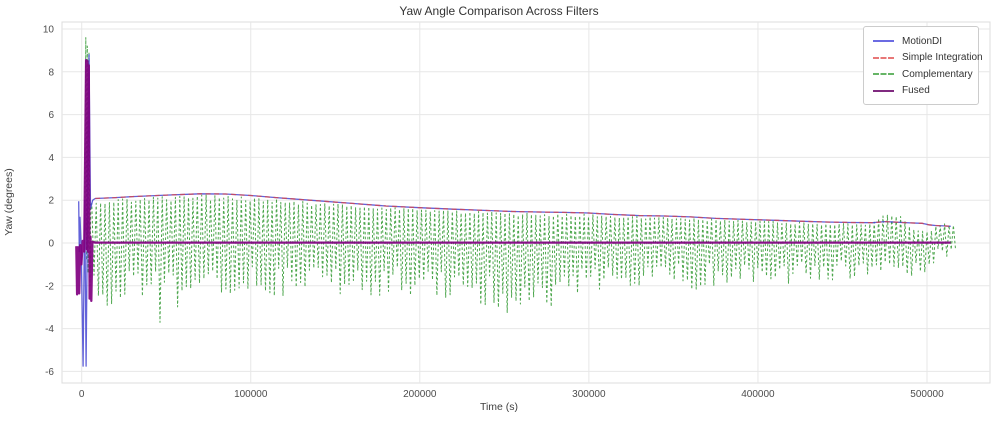 The width and height of the screenshot is (998, 424). I want to click on y-tick-label: 8, so click(51, 72).